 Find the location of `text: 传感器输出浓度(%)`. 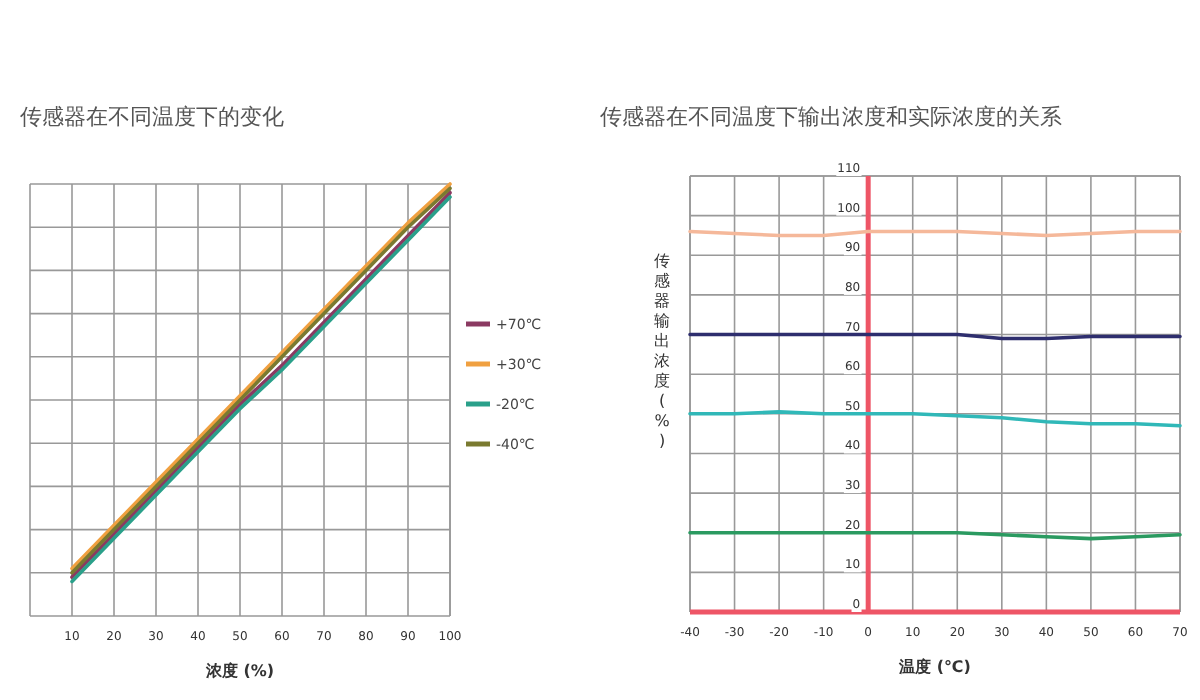

text: 传感器输出浓度(%) is located at coordinates (662, 351).